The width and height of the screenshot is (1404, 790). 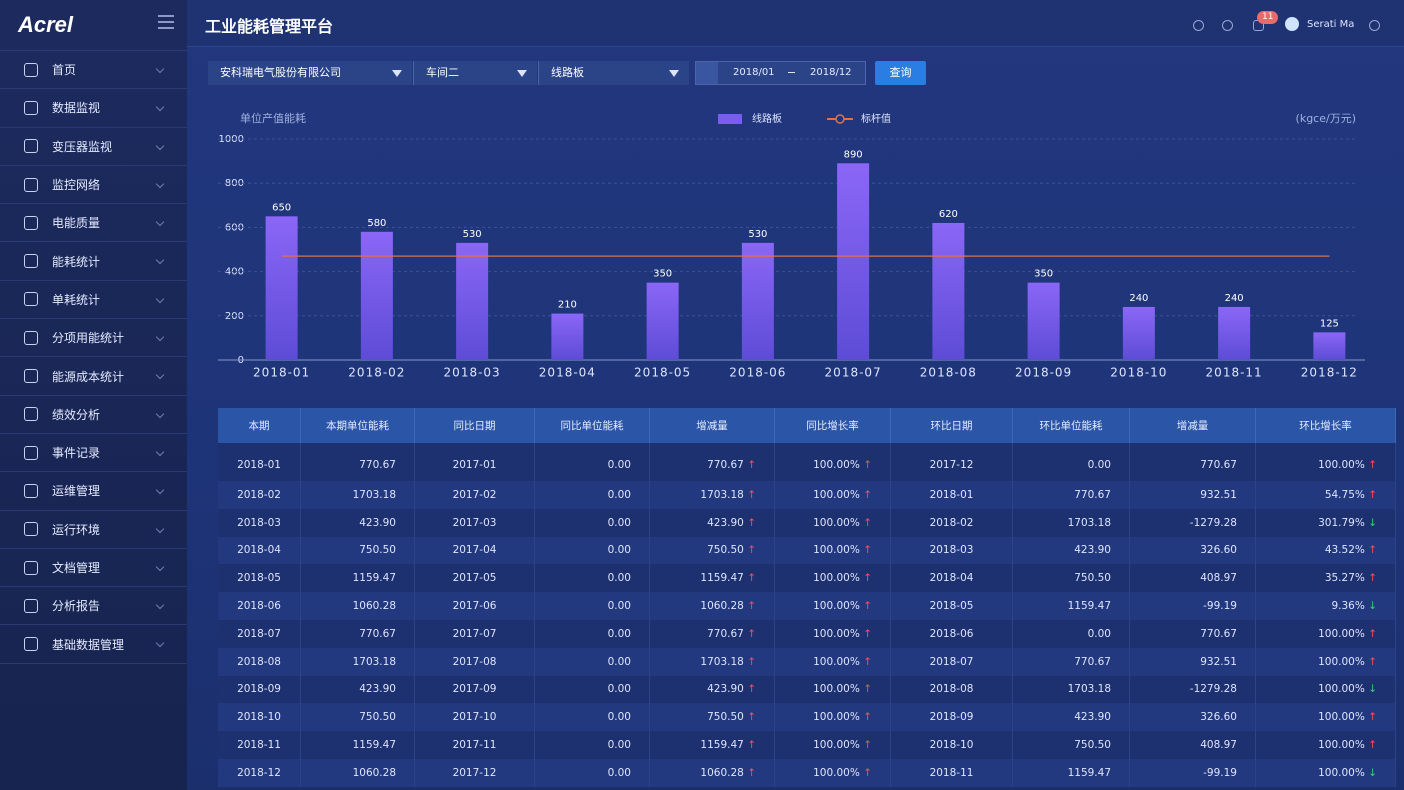 I want to click on table-cell: 2018-03, so click(x=951, y=550).